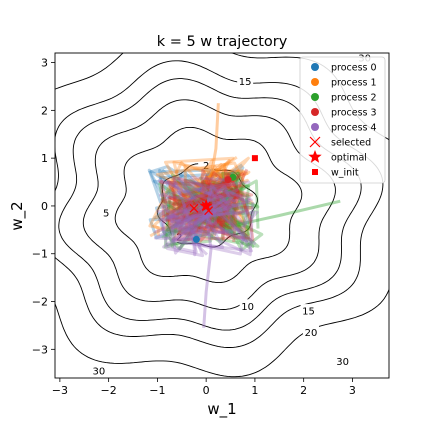 The width and height of the screenshot is (432, 432). What do you see at coordinates (351, 143) in the screenshot?
I see `legend-label: selected` at bounding box center [351, 143].